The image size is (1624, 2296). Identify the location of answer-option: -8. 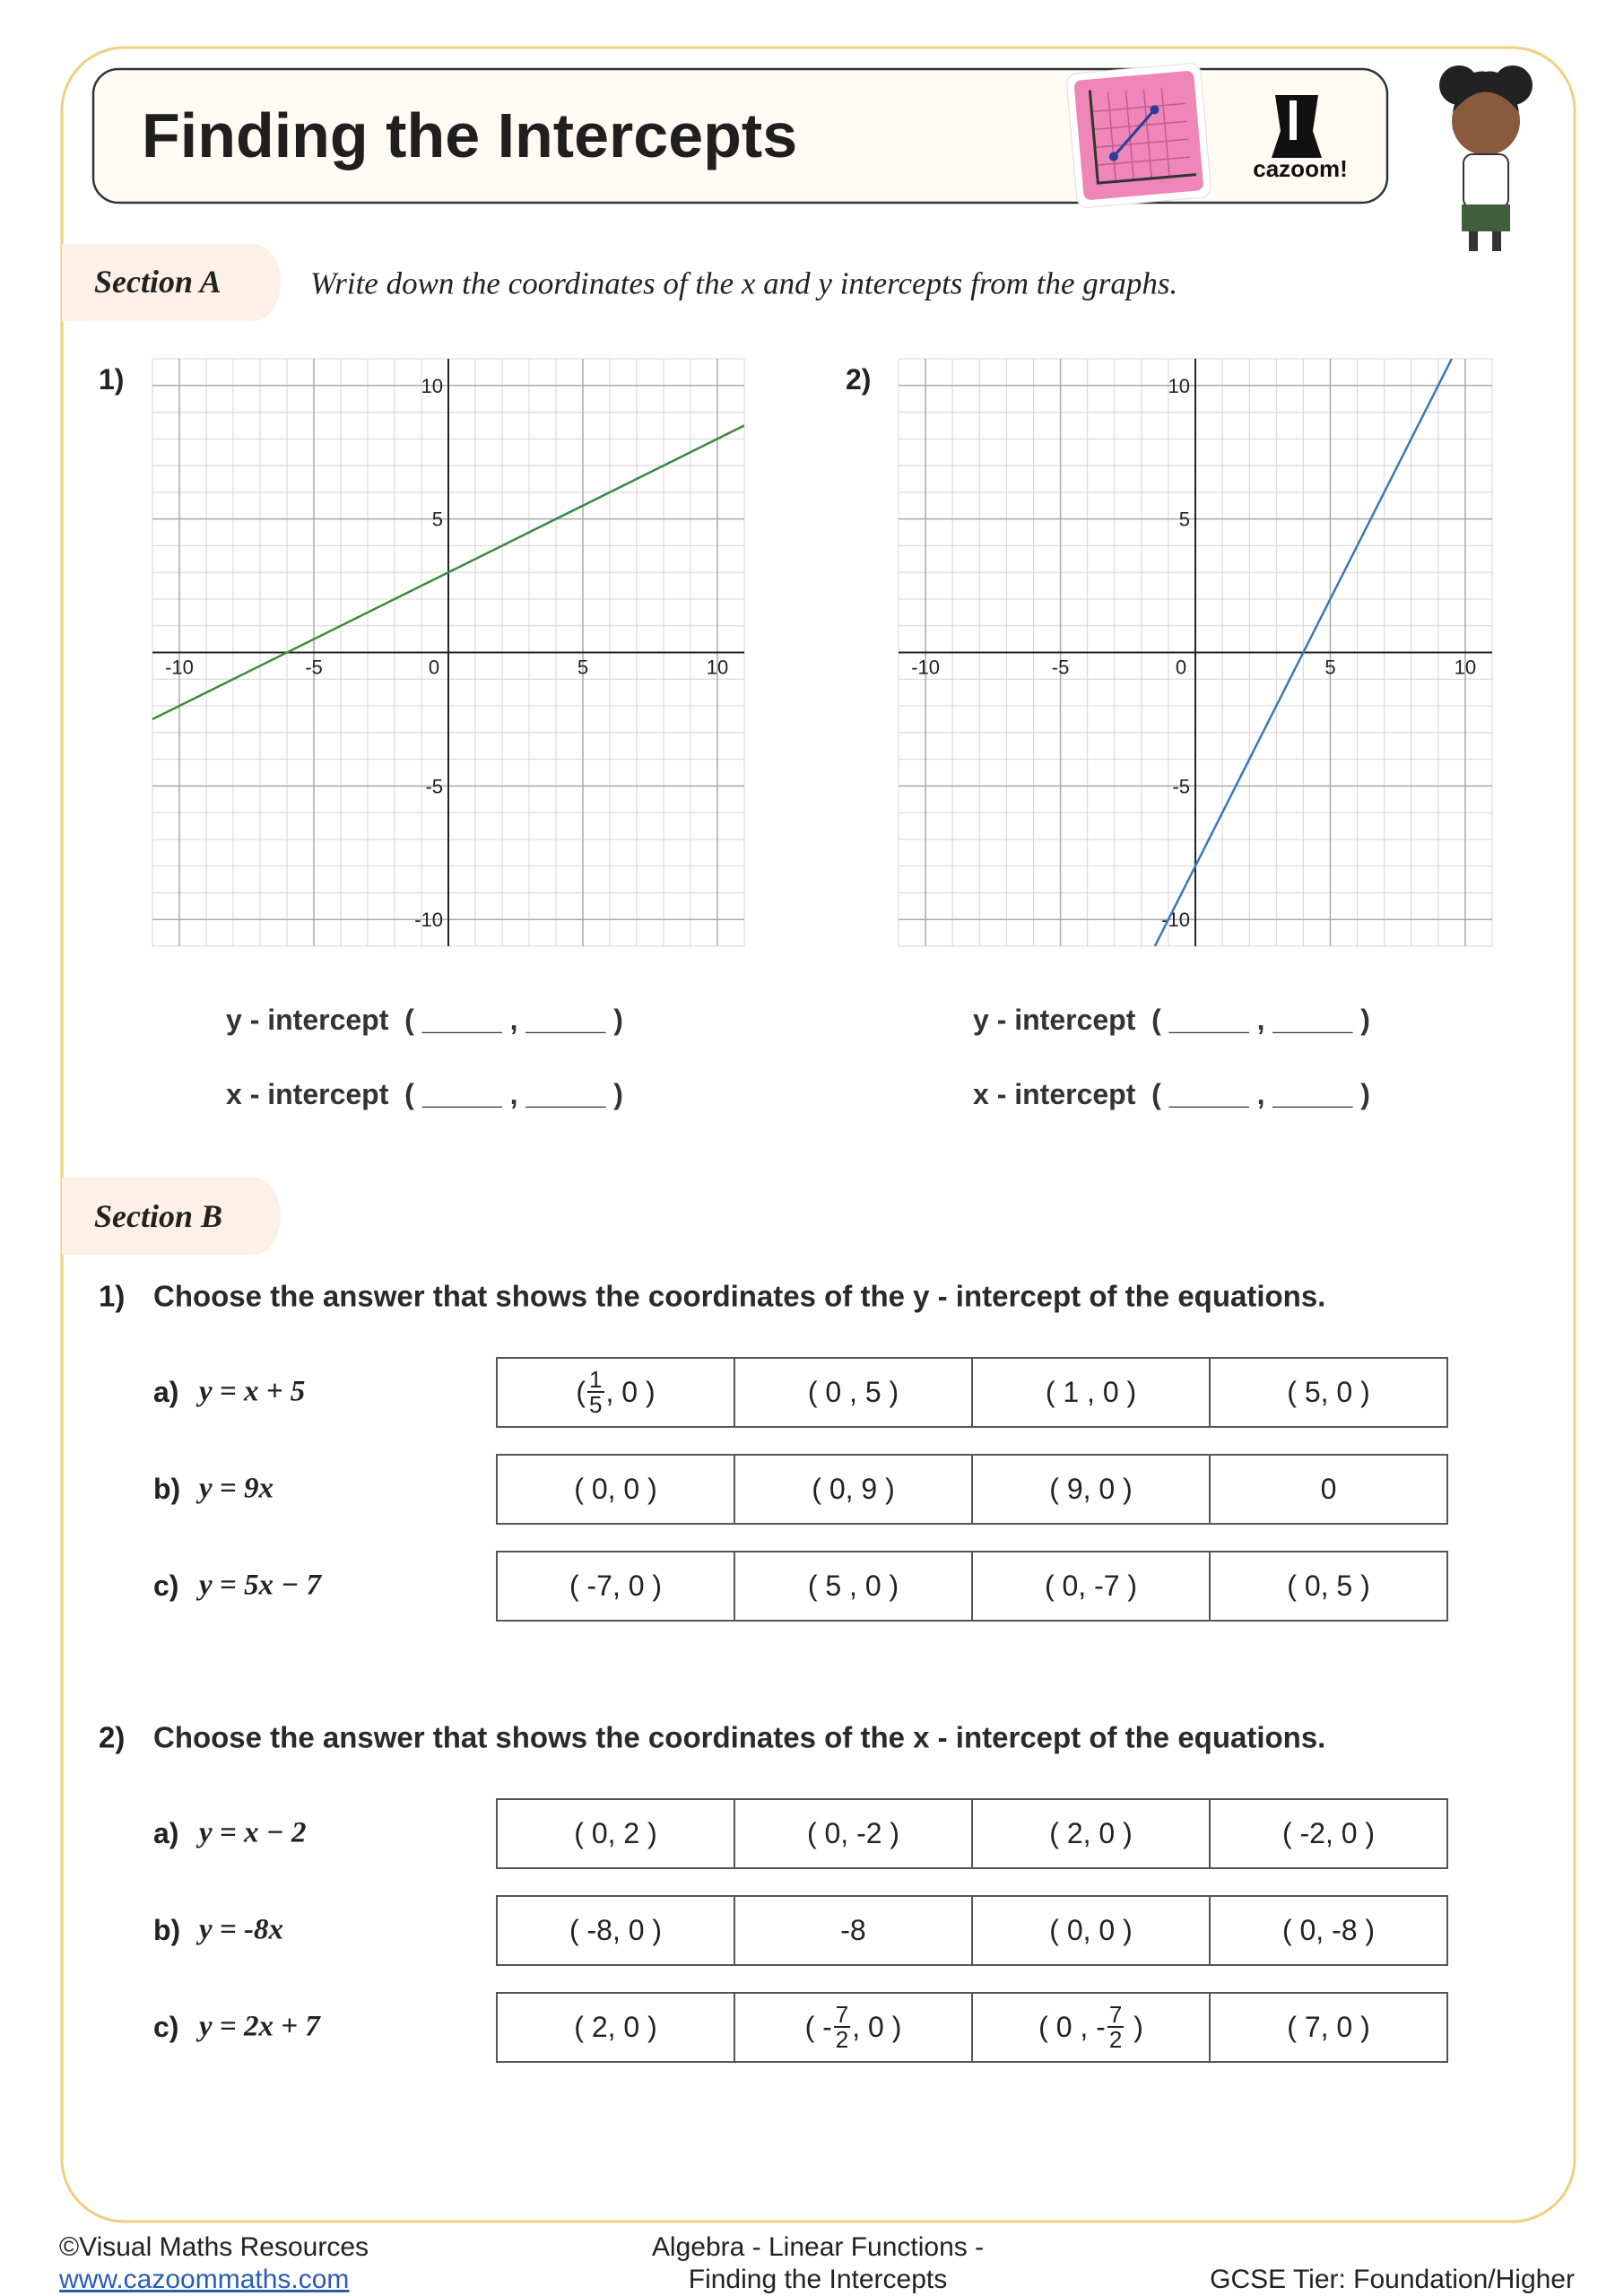
(853, 1930).